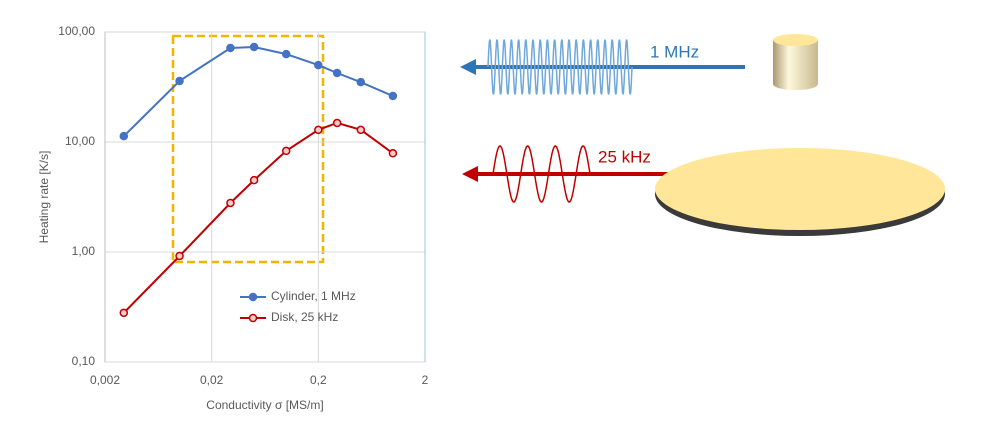 The height and width of the screenshot is (429, 992). I want to click on y-tick-label: 0,10, so click(84, 361).